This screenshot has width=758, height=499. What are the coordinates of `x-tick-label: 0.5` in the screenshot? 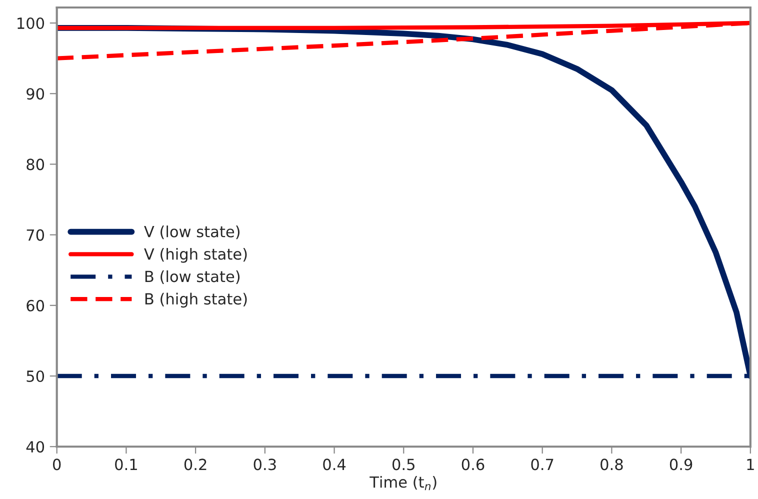 It's located at (403, 464).